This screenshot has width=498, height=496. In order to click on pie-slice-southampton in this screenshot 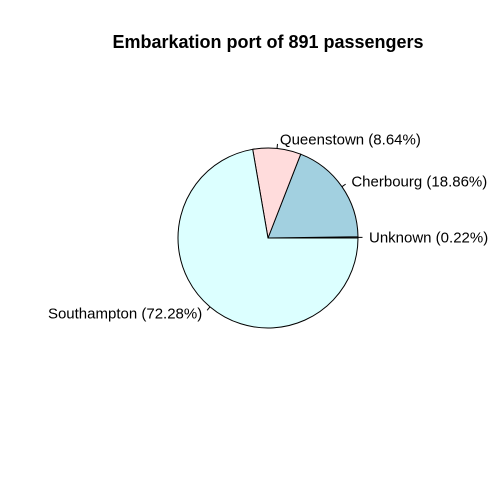, I will do `click(268, 238)`.